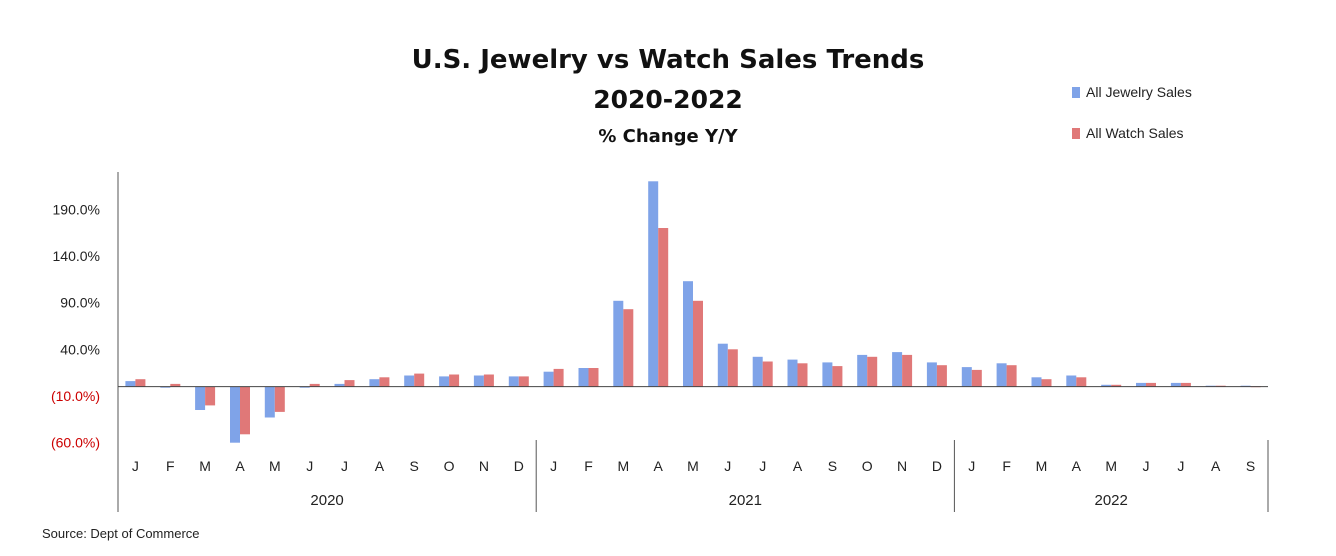  I want to click on year-label: 2020, so click(326, 500).